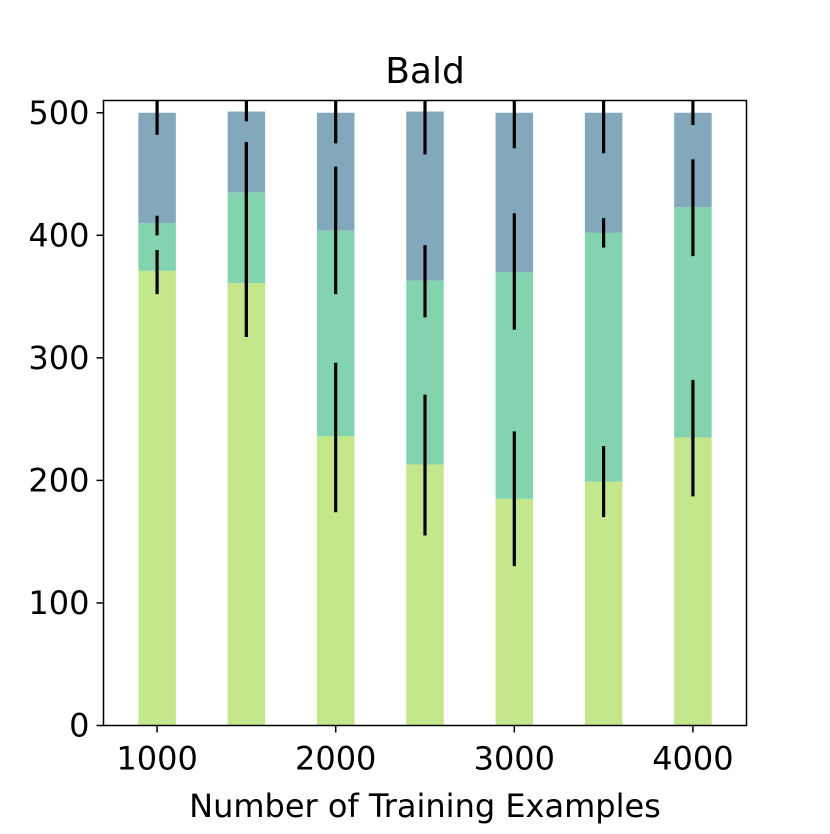 The height and width of the screenshot is (834, 830). What do you see at coordinates (58, 480) in the screenshot?
I see `y-tick-label: 200` at bounding box center [58, 480].